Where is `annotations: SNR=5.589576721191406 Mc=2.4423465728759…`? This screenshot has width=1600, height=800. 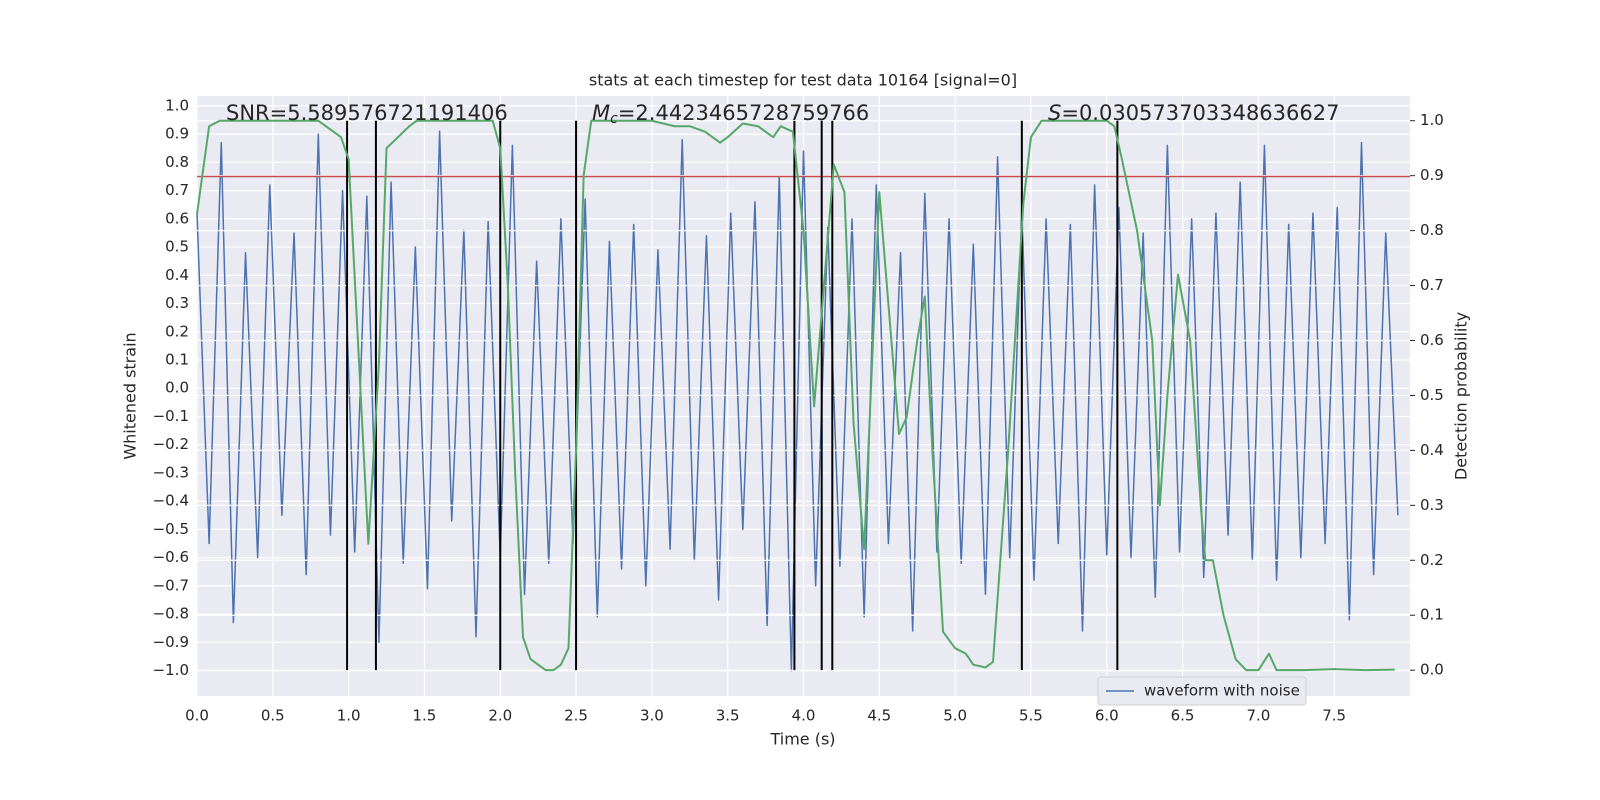 annotations: SNR=5.589576721191406 Mc=2.4423465728759… is located at coordinates (782, 114).